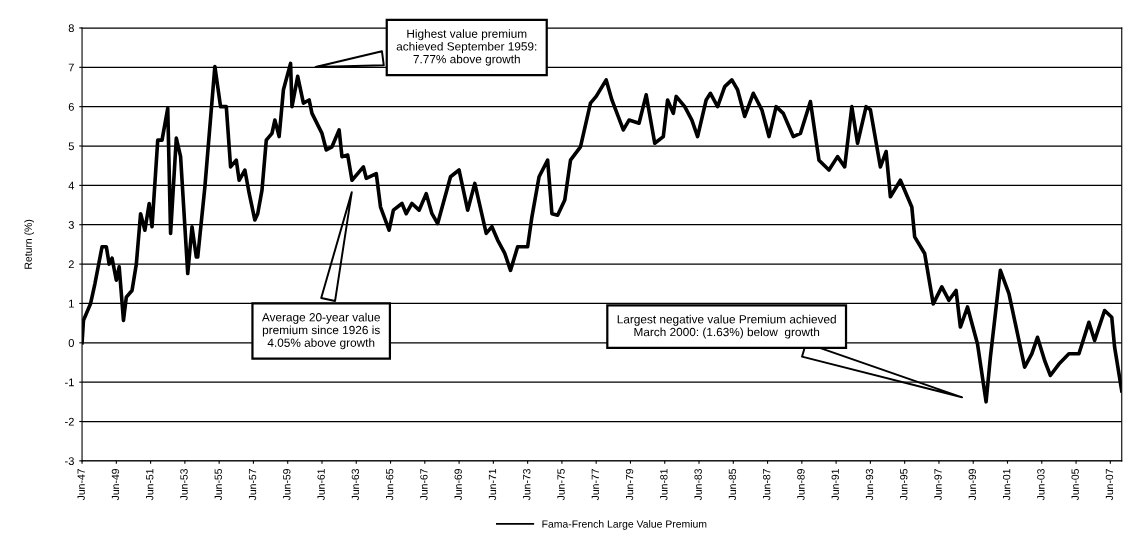 The width and height of the screenshot is (1124, 548). I want to click on y-tick-label: 7, so click(71, 67).